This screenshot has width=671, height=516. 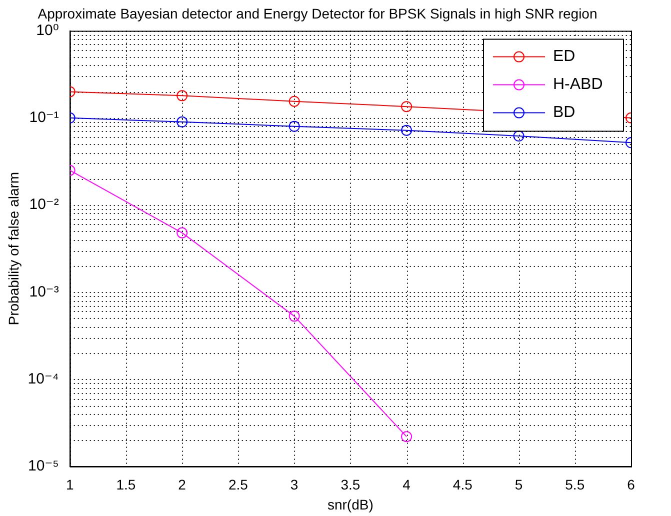 What do you see at coordinates (44, 117) in the screenshot?
I see `y-tick-label: 10⁻¹` at bounding box center [44, 117].